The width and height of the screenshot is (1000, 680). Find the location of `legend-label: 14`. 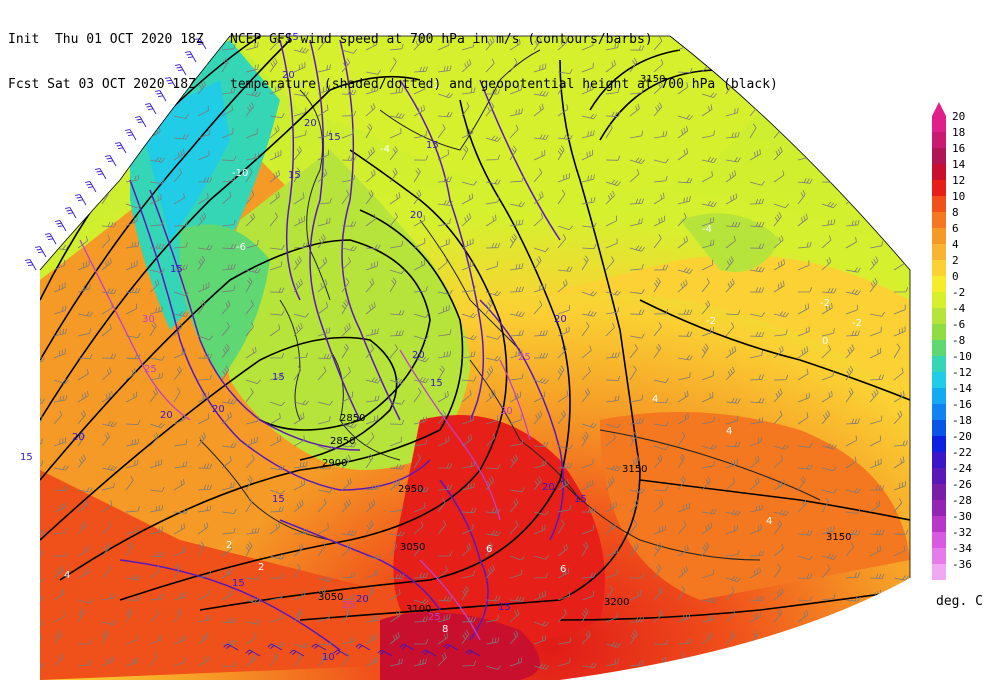

legend-label: 14 is located at coordinates (959, 164).